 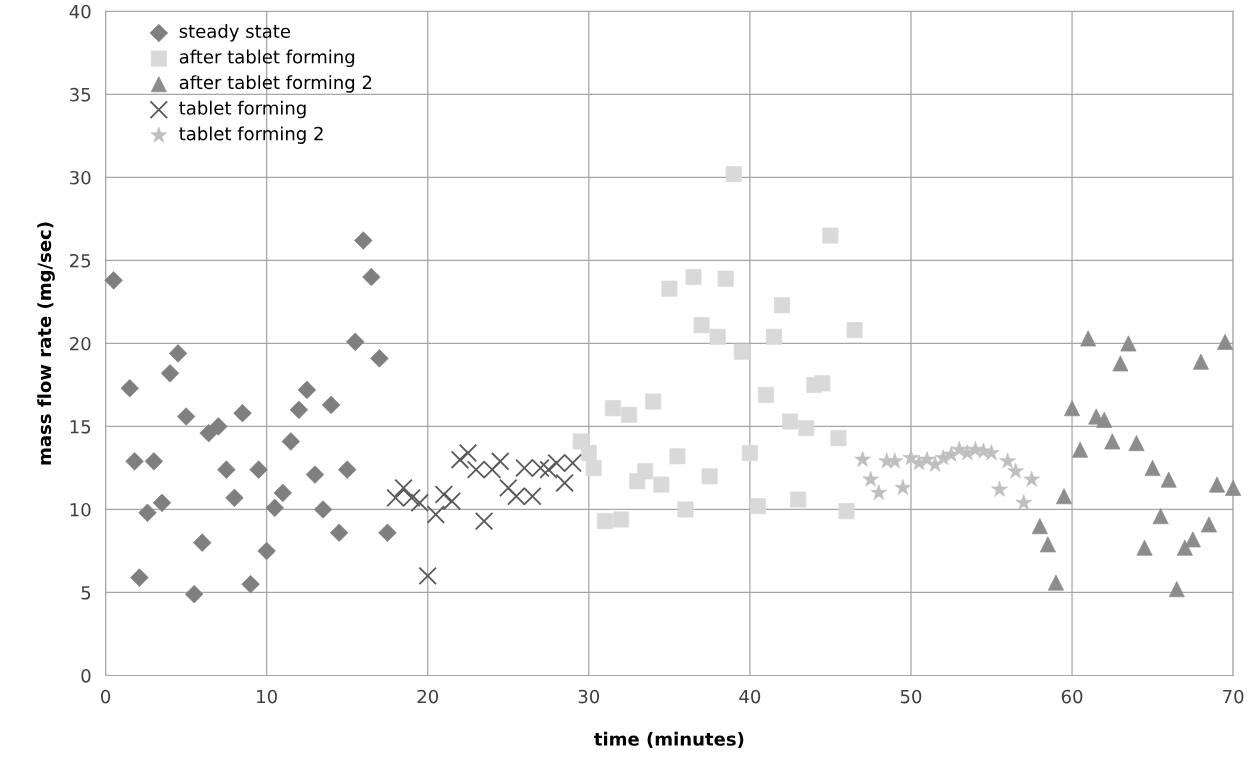 I want to click on x-tick-label: 10, so click(x=267, y=696).